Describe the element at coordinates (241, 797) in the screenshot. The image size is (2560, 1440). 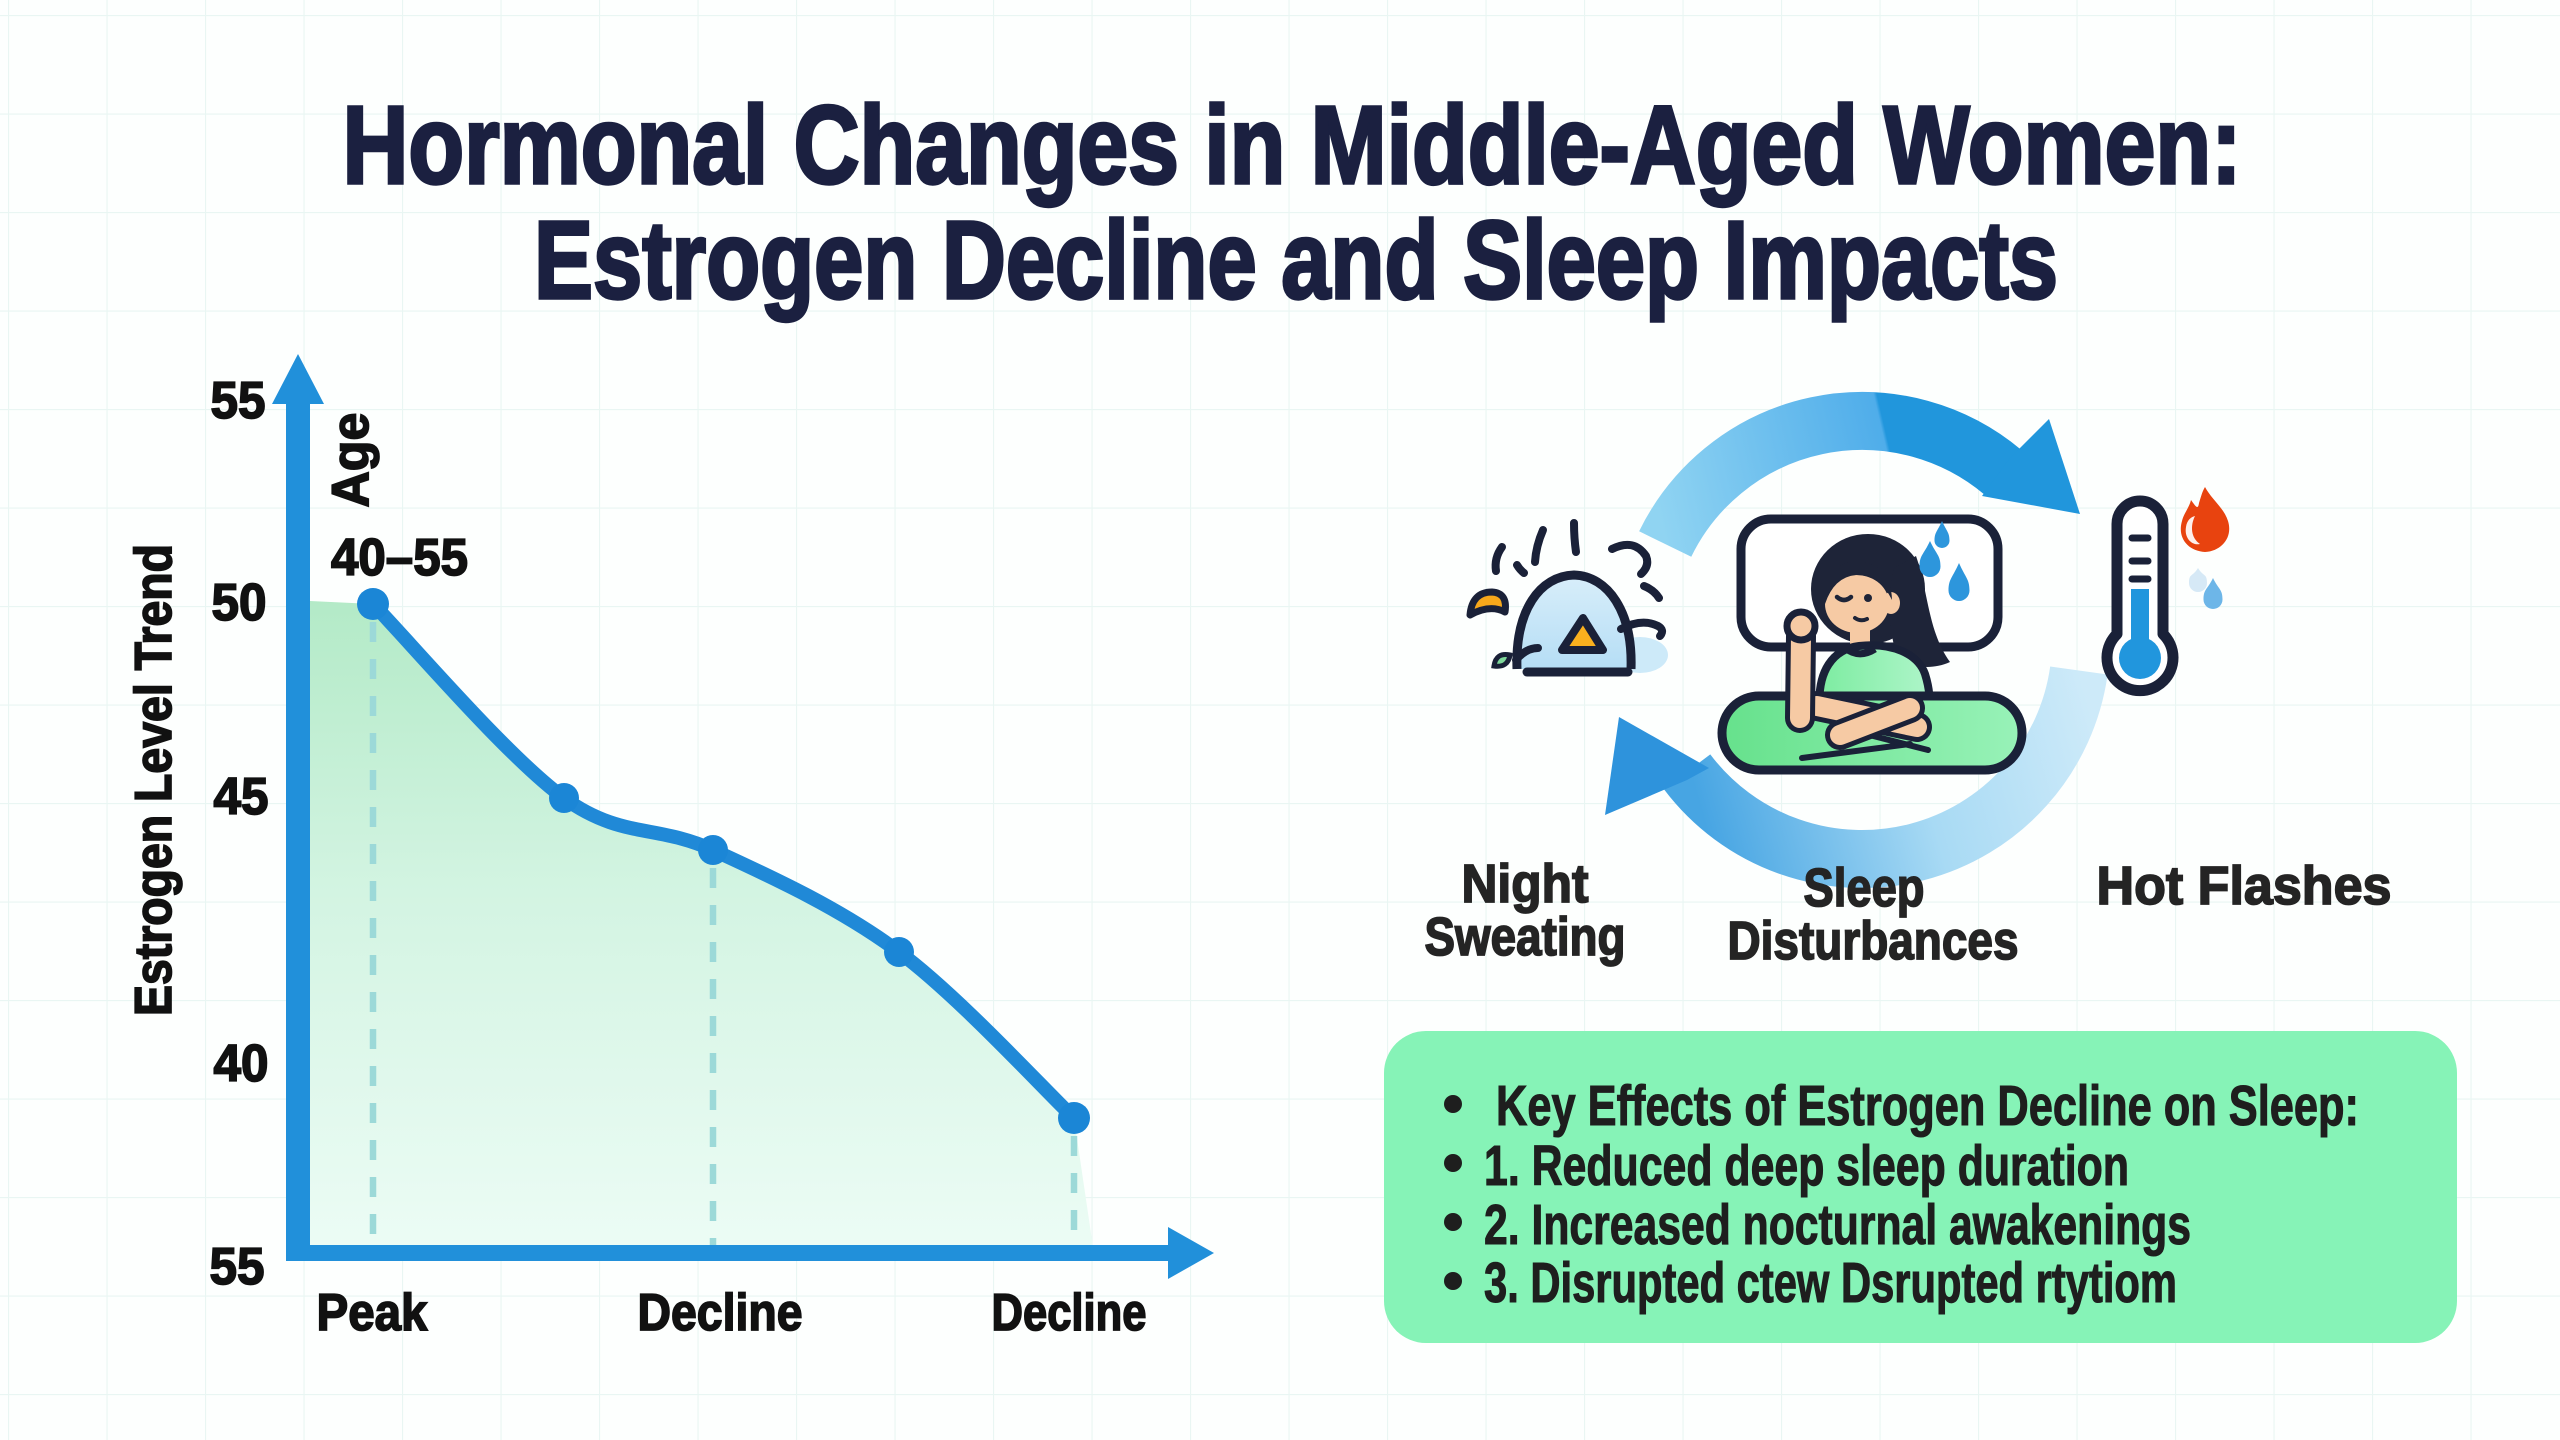
I see `svg-text: 45` at that location.